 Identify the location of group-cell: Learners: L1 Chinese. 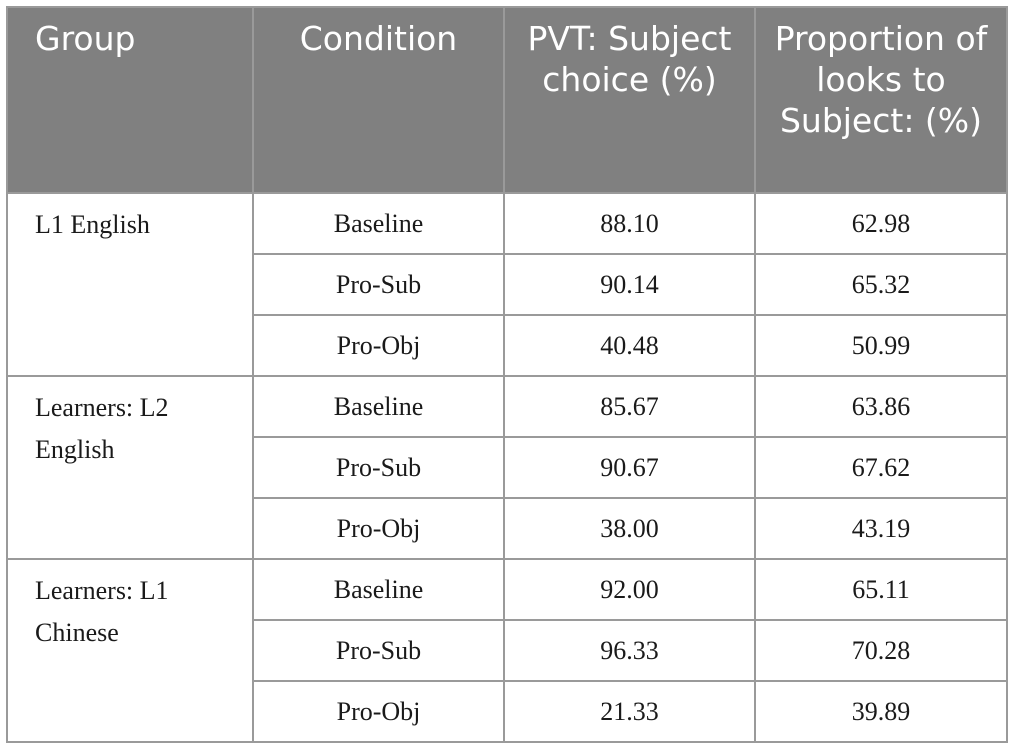
(130, 650).